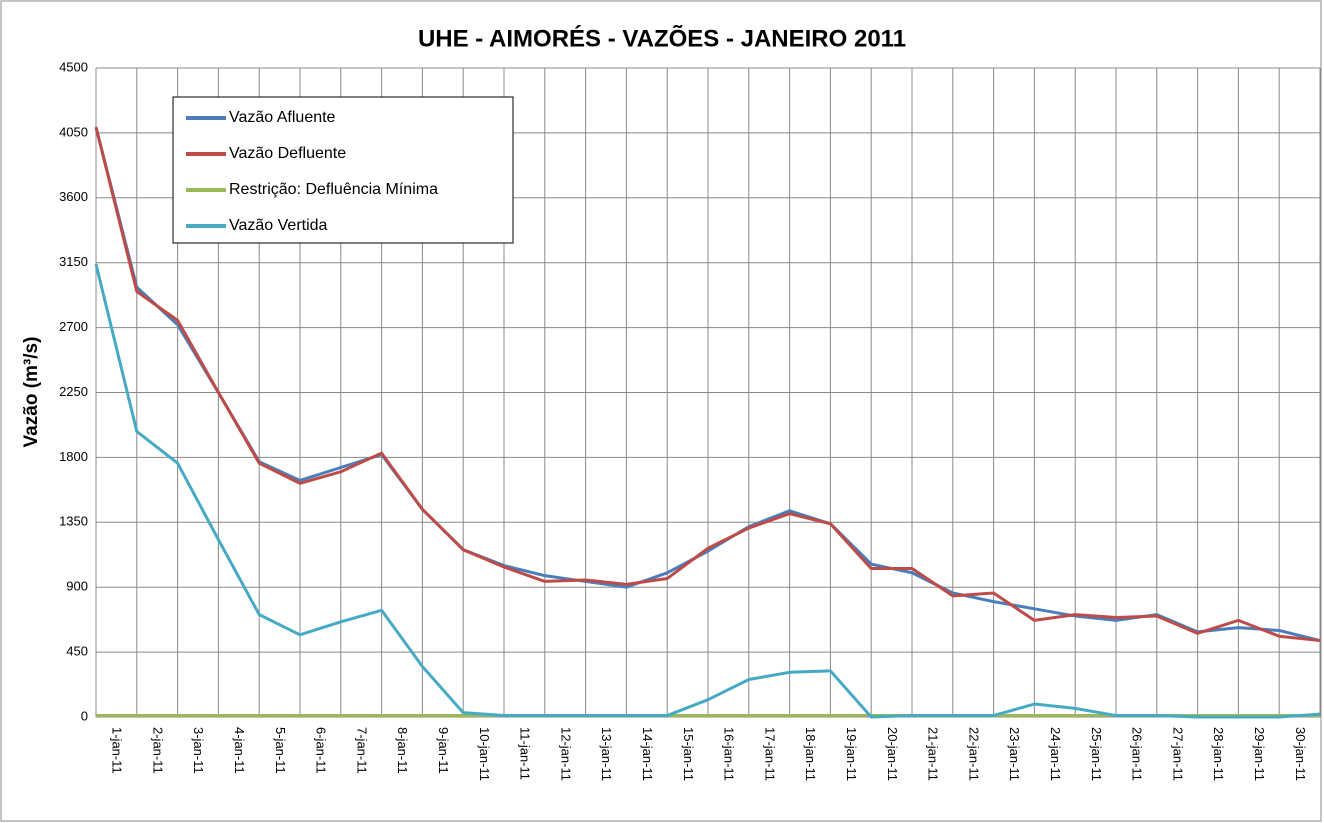 The height and width of the screenshot is (823, 1324). I want to click on legend-label: Restrição: Defluência Mínima, so click(333, 189).